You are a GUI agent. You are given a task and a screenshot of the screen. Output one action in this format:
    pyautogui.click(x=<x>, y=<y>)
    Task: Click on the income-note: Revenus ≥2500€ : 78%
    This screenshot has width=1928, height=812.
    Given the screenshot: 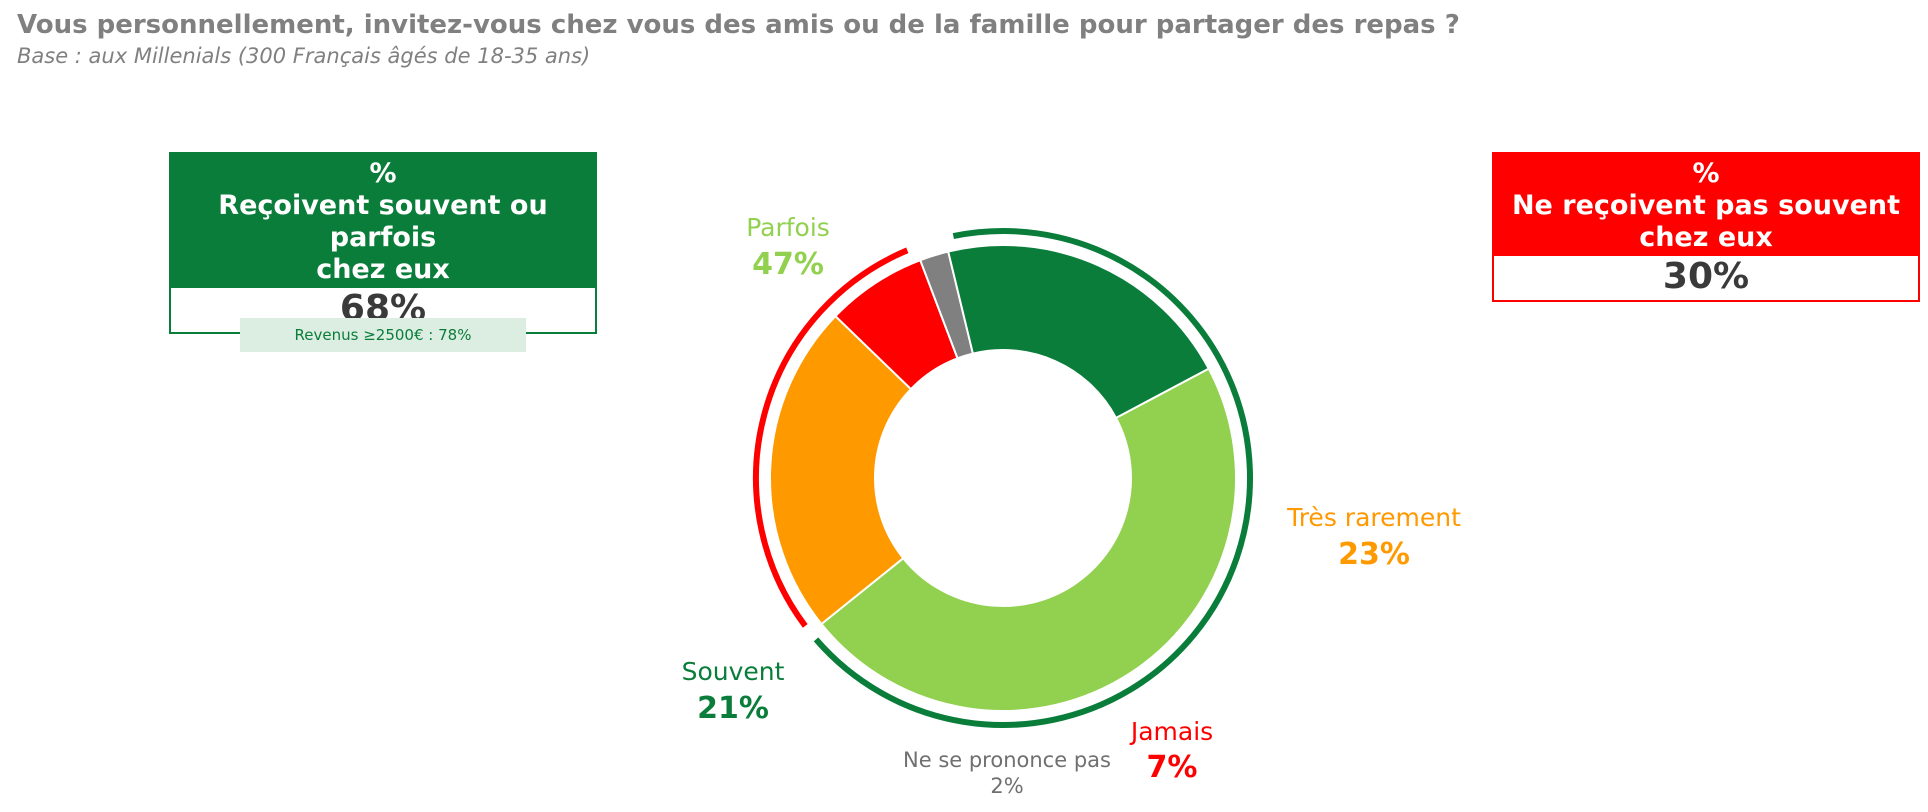 What is the action you would take?
    pyautogui.click(x=383, y=335)
    